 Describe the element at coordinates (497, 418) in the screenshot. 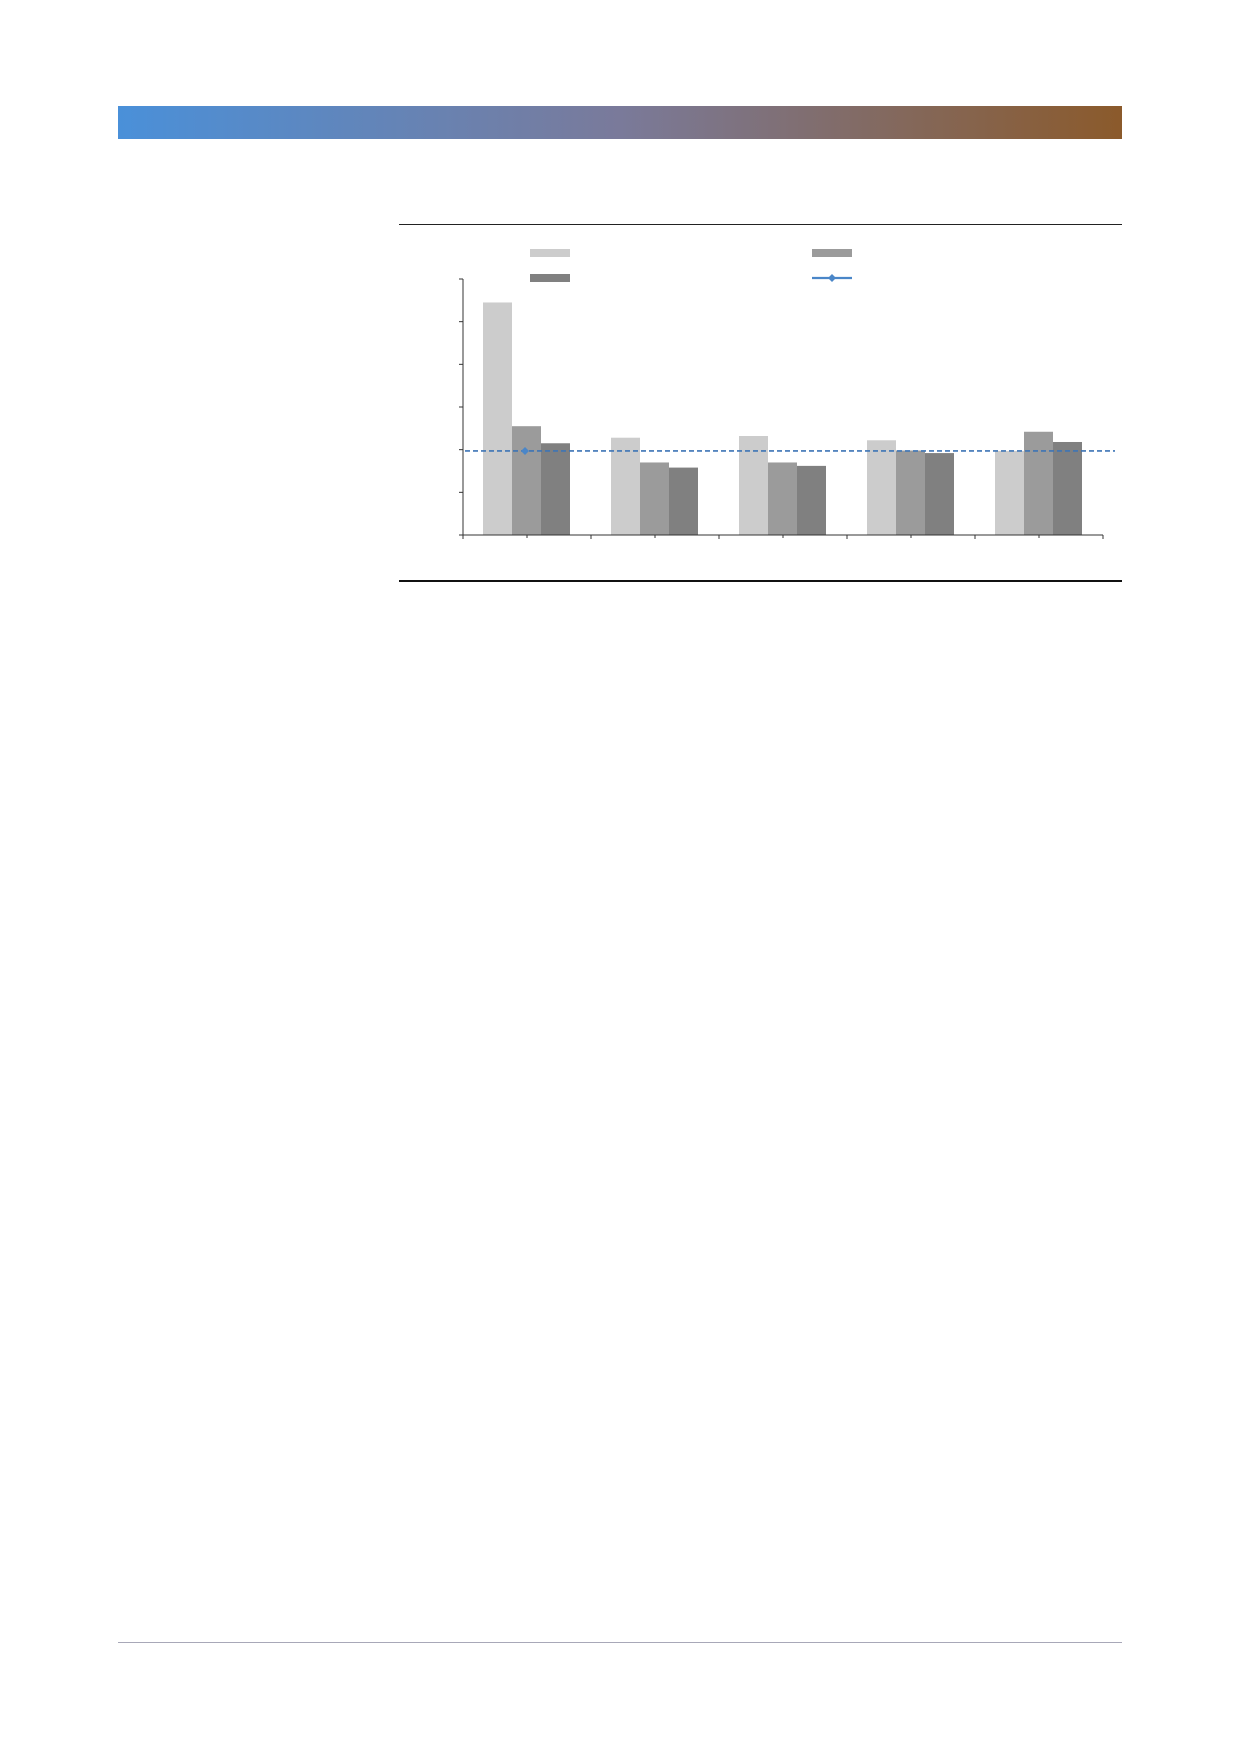

I see `bar-s1-c1` at that location.